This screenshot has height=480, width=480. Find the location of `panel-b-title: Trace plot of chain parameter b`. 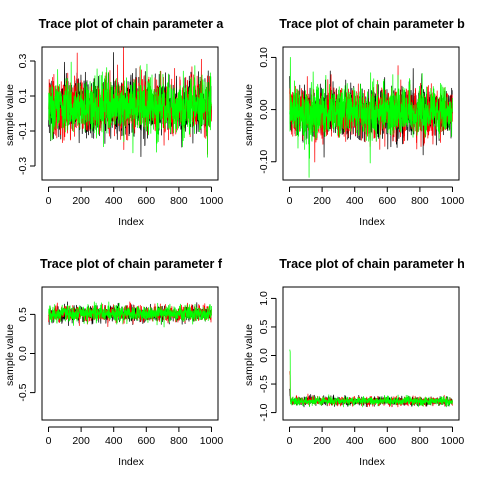

panel-b-title: Trace plot of chain parameter b is located at coordinates (372, 24).